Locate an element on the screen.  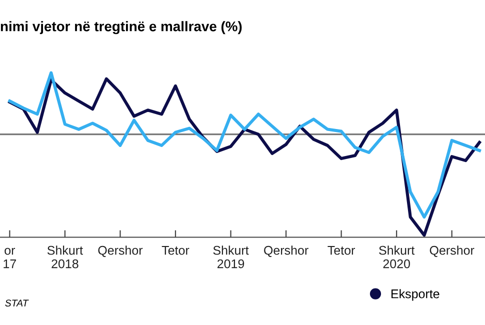
x-tick-label: Shkurt 2019 is located at coordinates (231, 257).